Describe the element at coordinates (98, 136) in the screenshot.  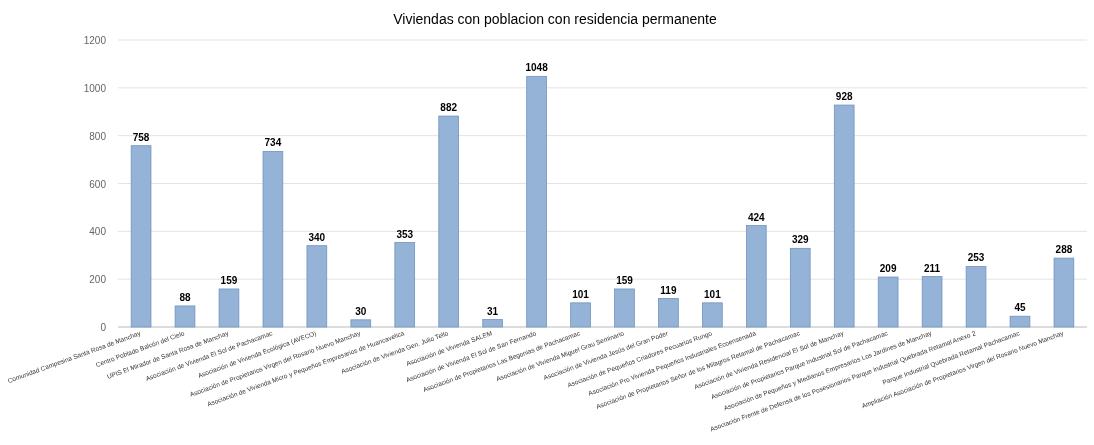
I see `y-tick-label: 800` at that location.